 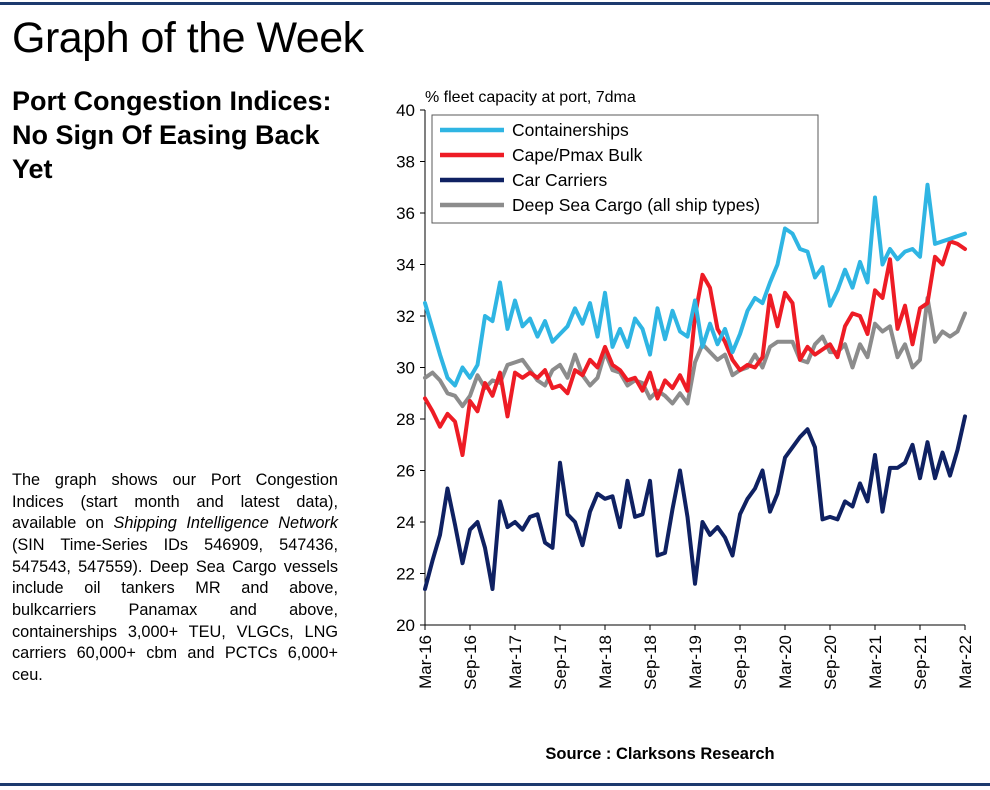 I want to click on y-tick-label: 24, so click(x=405, y=522).